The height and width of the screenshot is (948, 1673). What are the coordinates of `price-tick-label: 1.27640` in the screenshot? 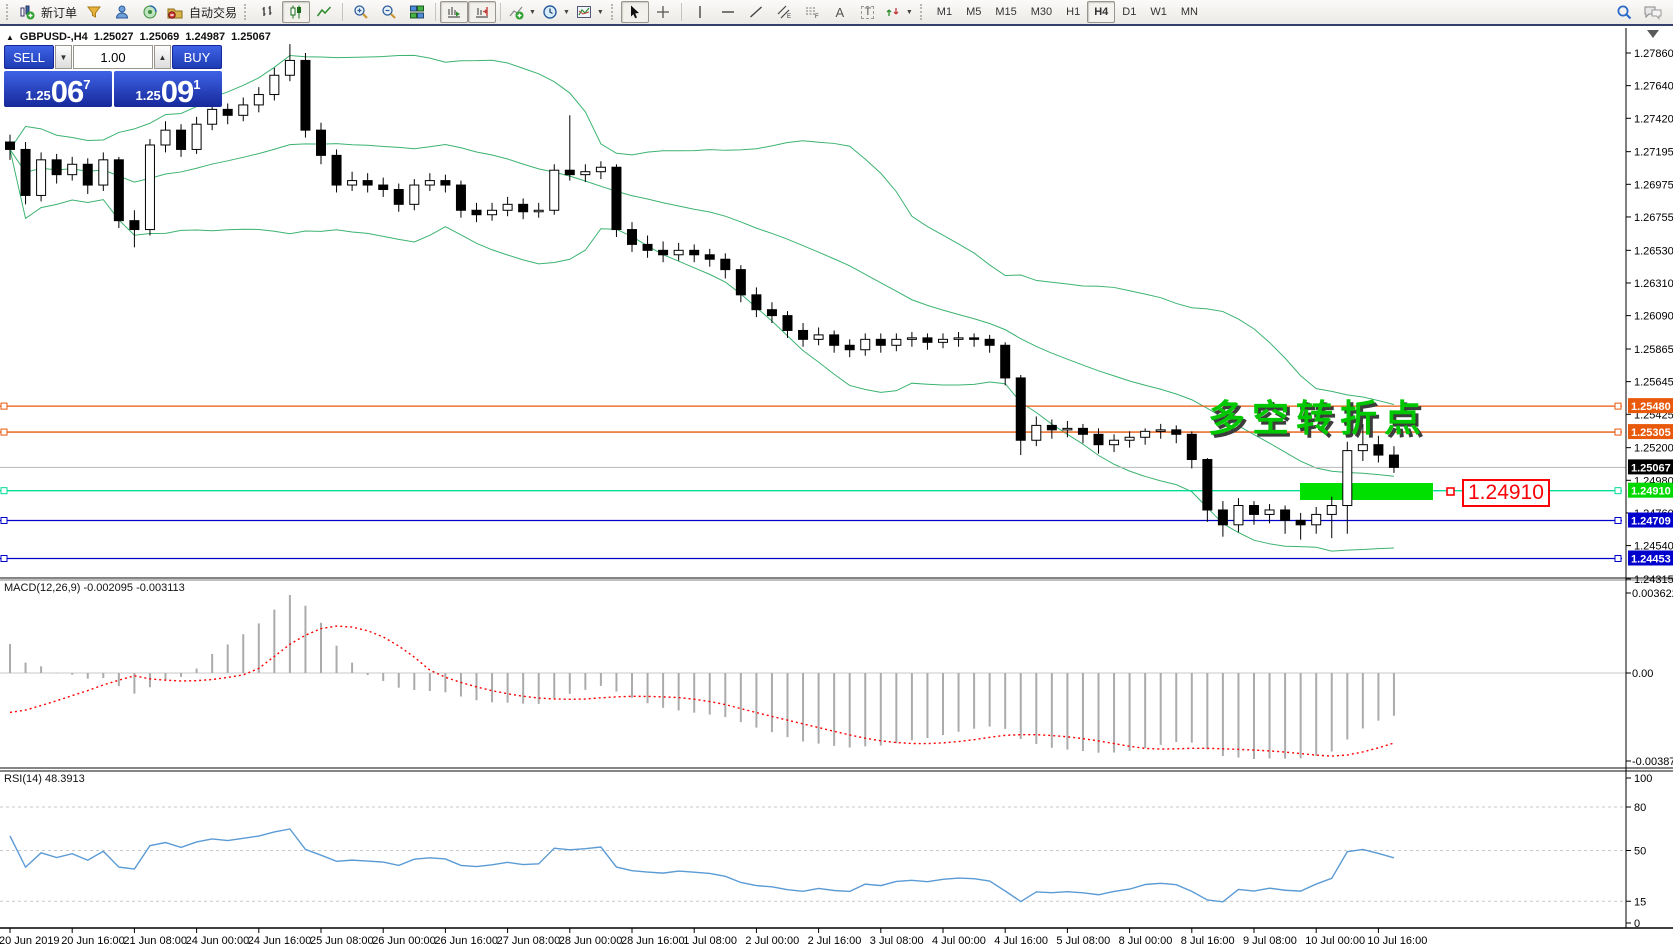 It's located at (1653, 87).